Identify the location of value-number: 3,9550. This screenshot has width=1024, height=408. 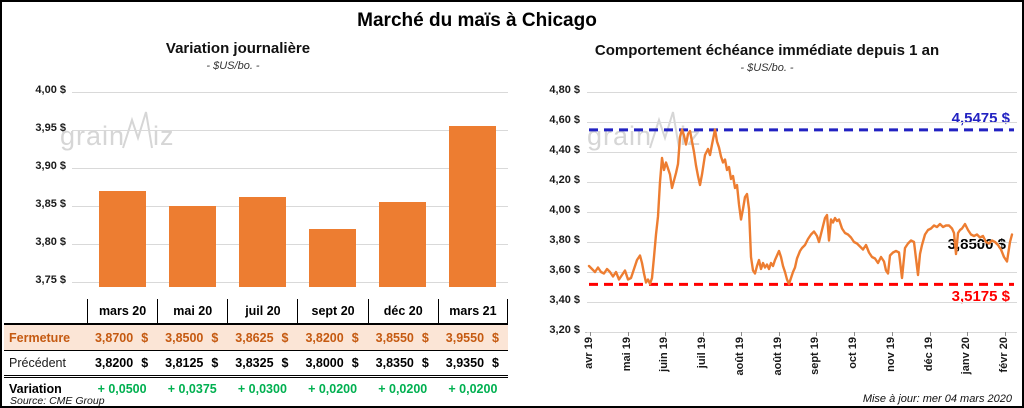
(465, 337).